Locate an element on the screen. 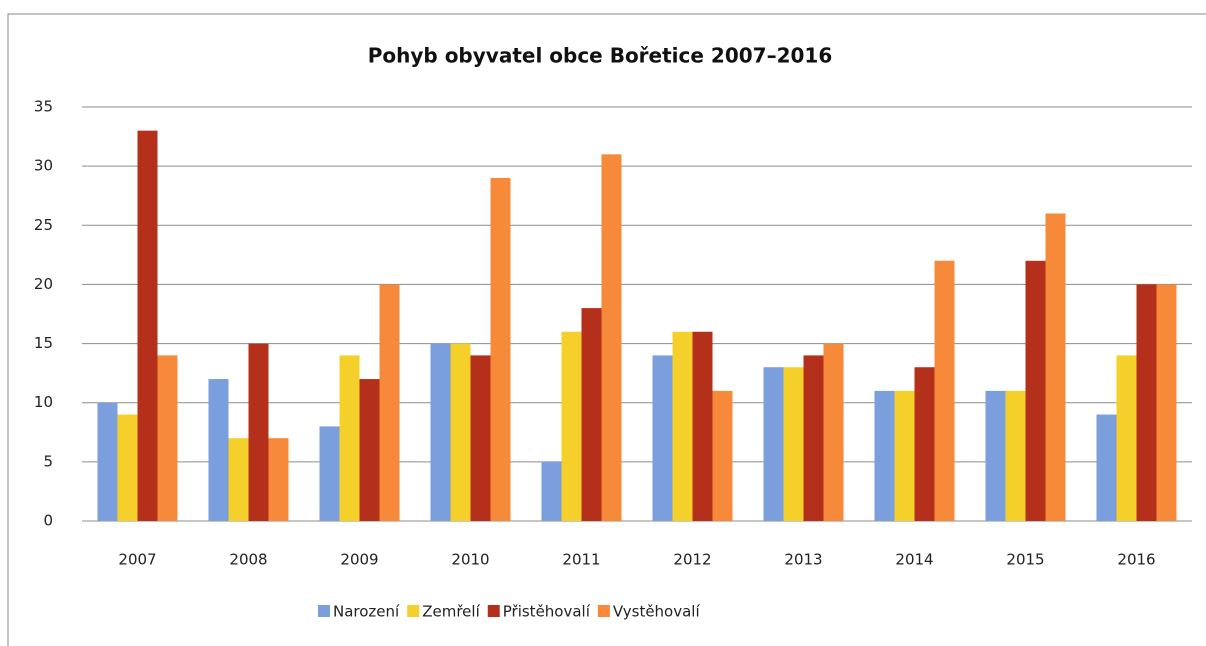 The image size is (1206, 646). y-tick-label: 10 is located at coordinates (43, 402).